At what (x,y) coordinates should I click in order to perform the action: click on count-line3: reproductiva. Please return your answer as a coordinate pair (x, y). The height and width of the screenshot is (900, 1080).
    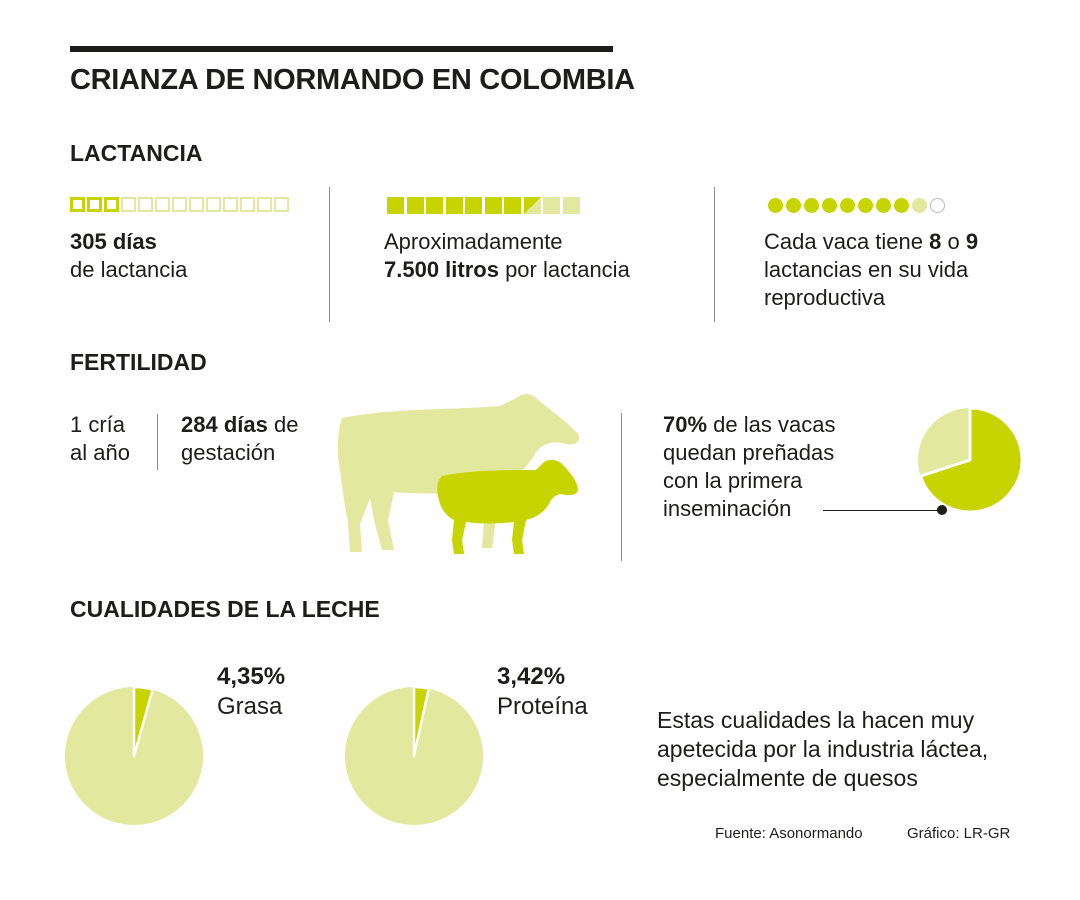
    Looking at the image, I should click on (825, 297).